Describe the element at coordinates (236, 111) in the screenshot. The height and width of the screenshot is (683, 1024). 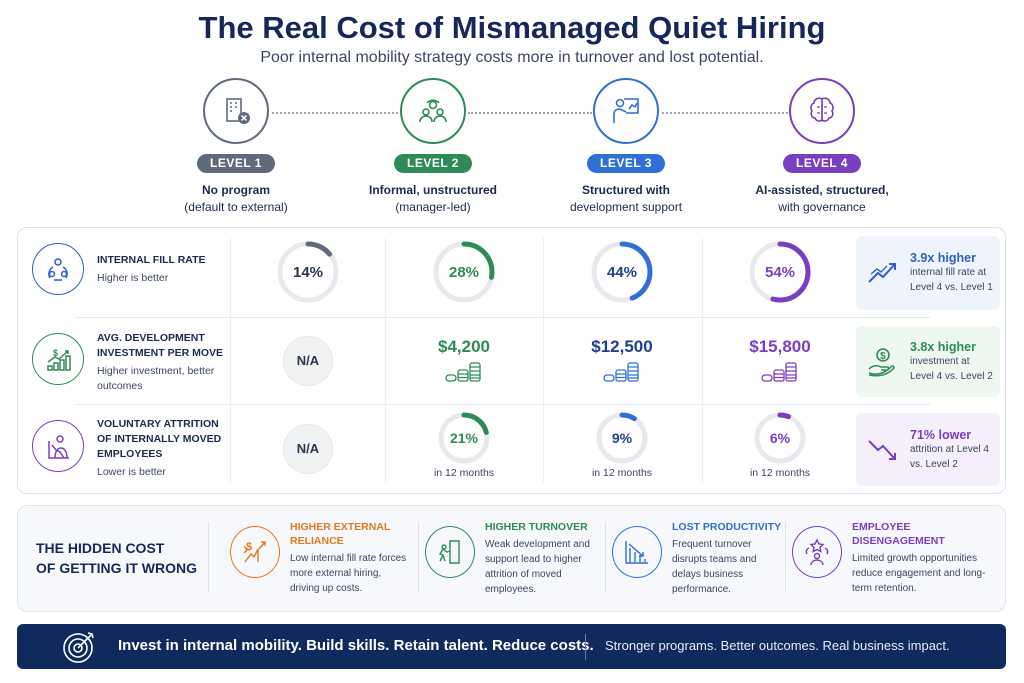
I see `building-x-icon` at that location.